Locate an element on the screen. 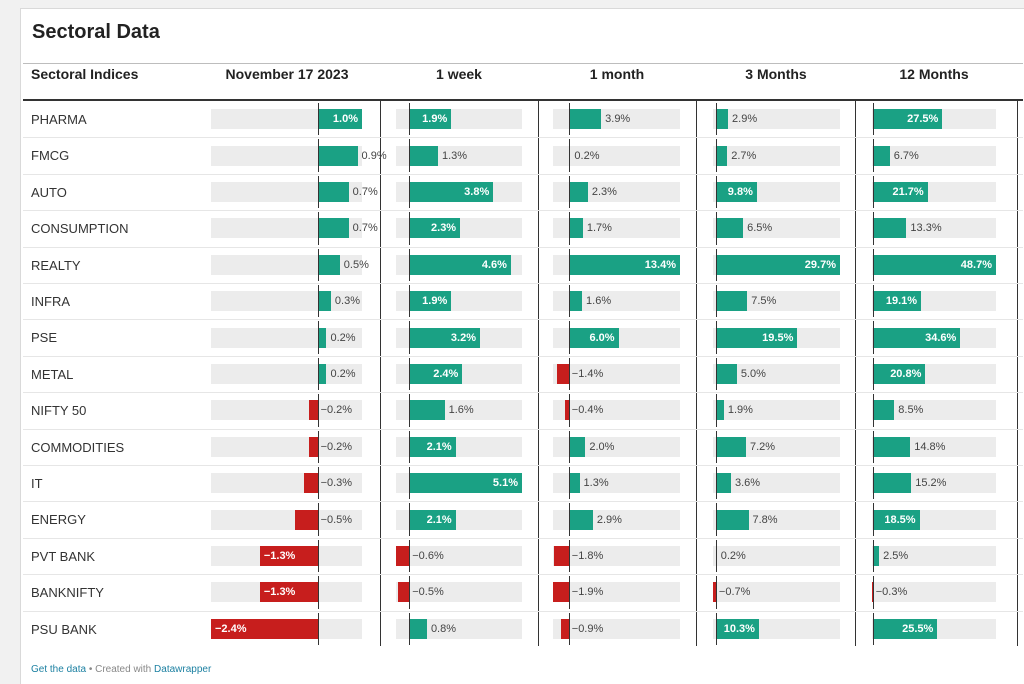  value-label: −0.4% is located at coordinates (587, 410).